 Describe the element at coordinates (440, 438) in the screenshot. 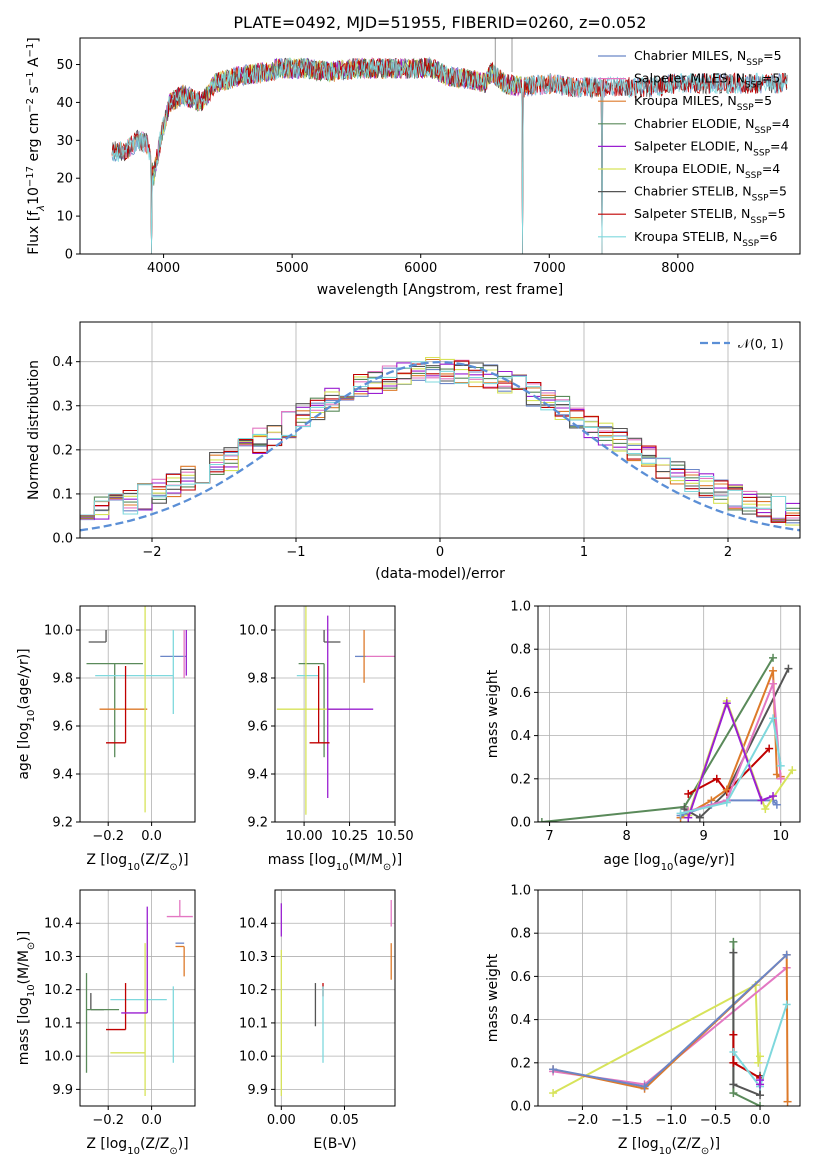

I see `histogram-step` at that location.